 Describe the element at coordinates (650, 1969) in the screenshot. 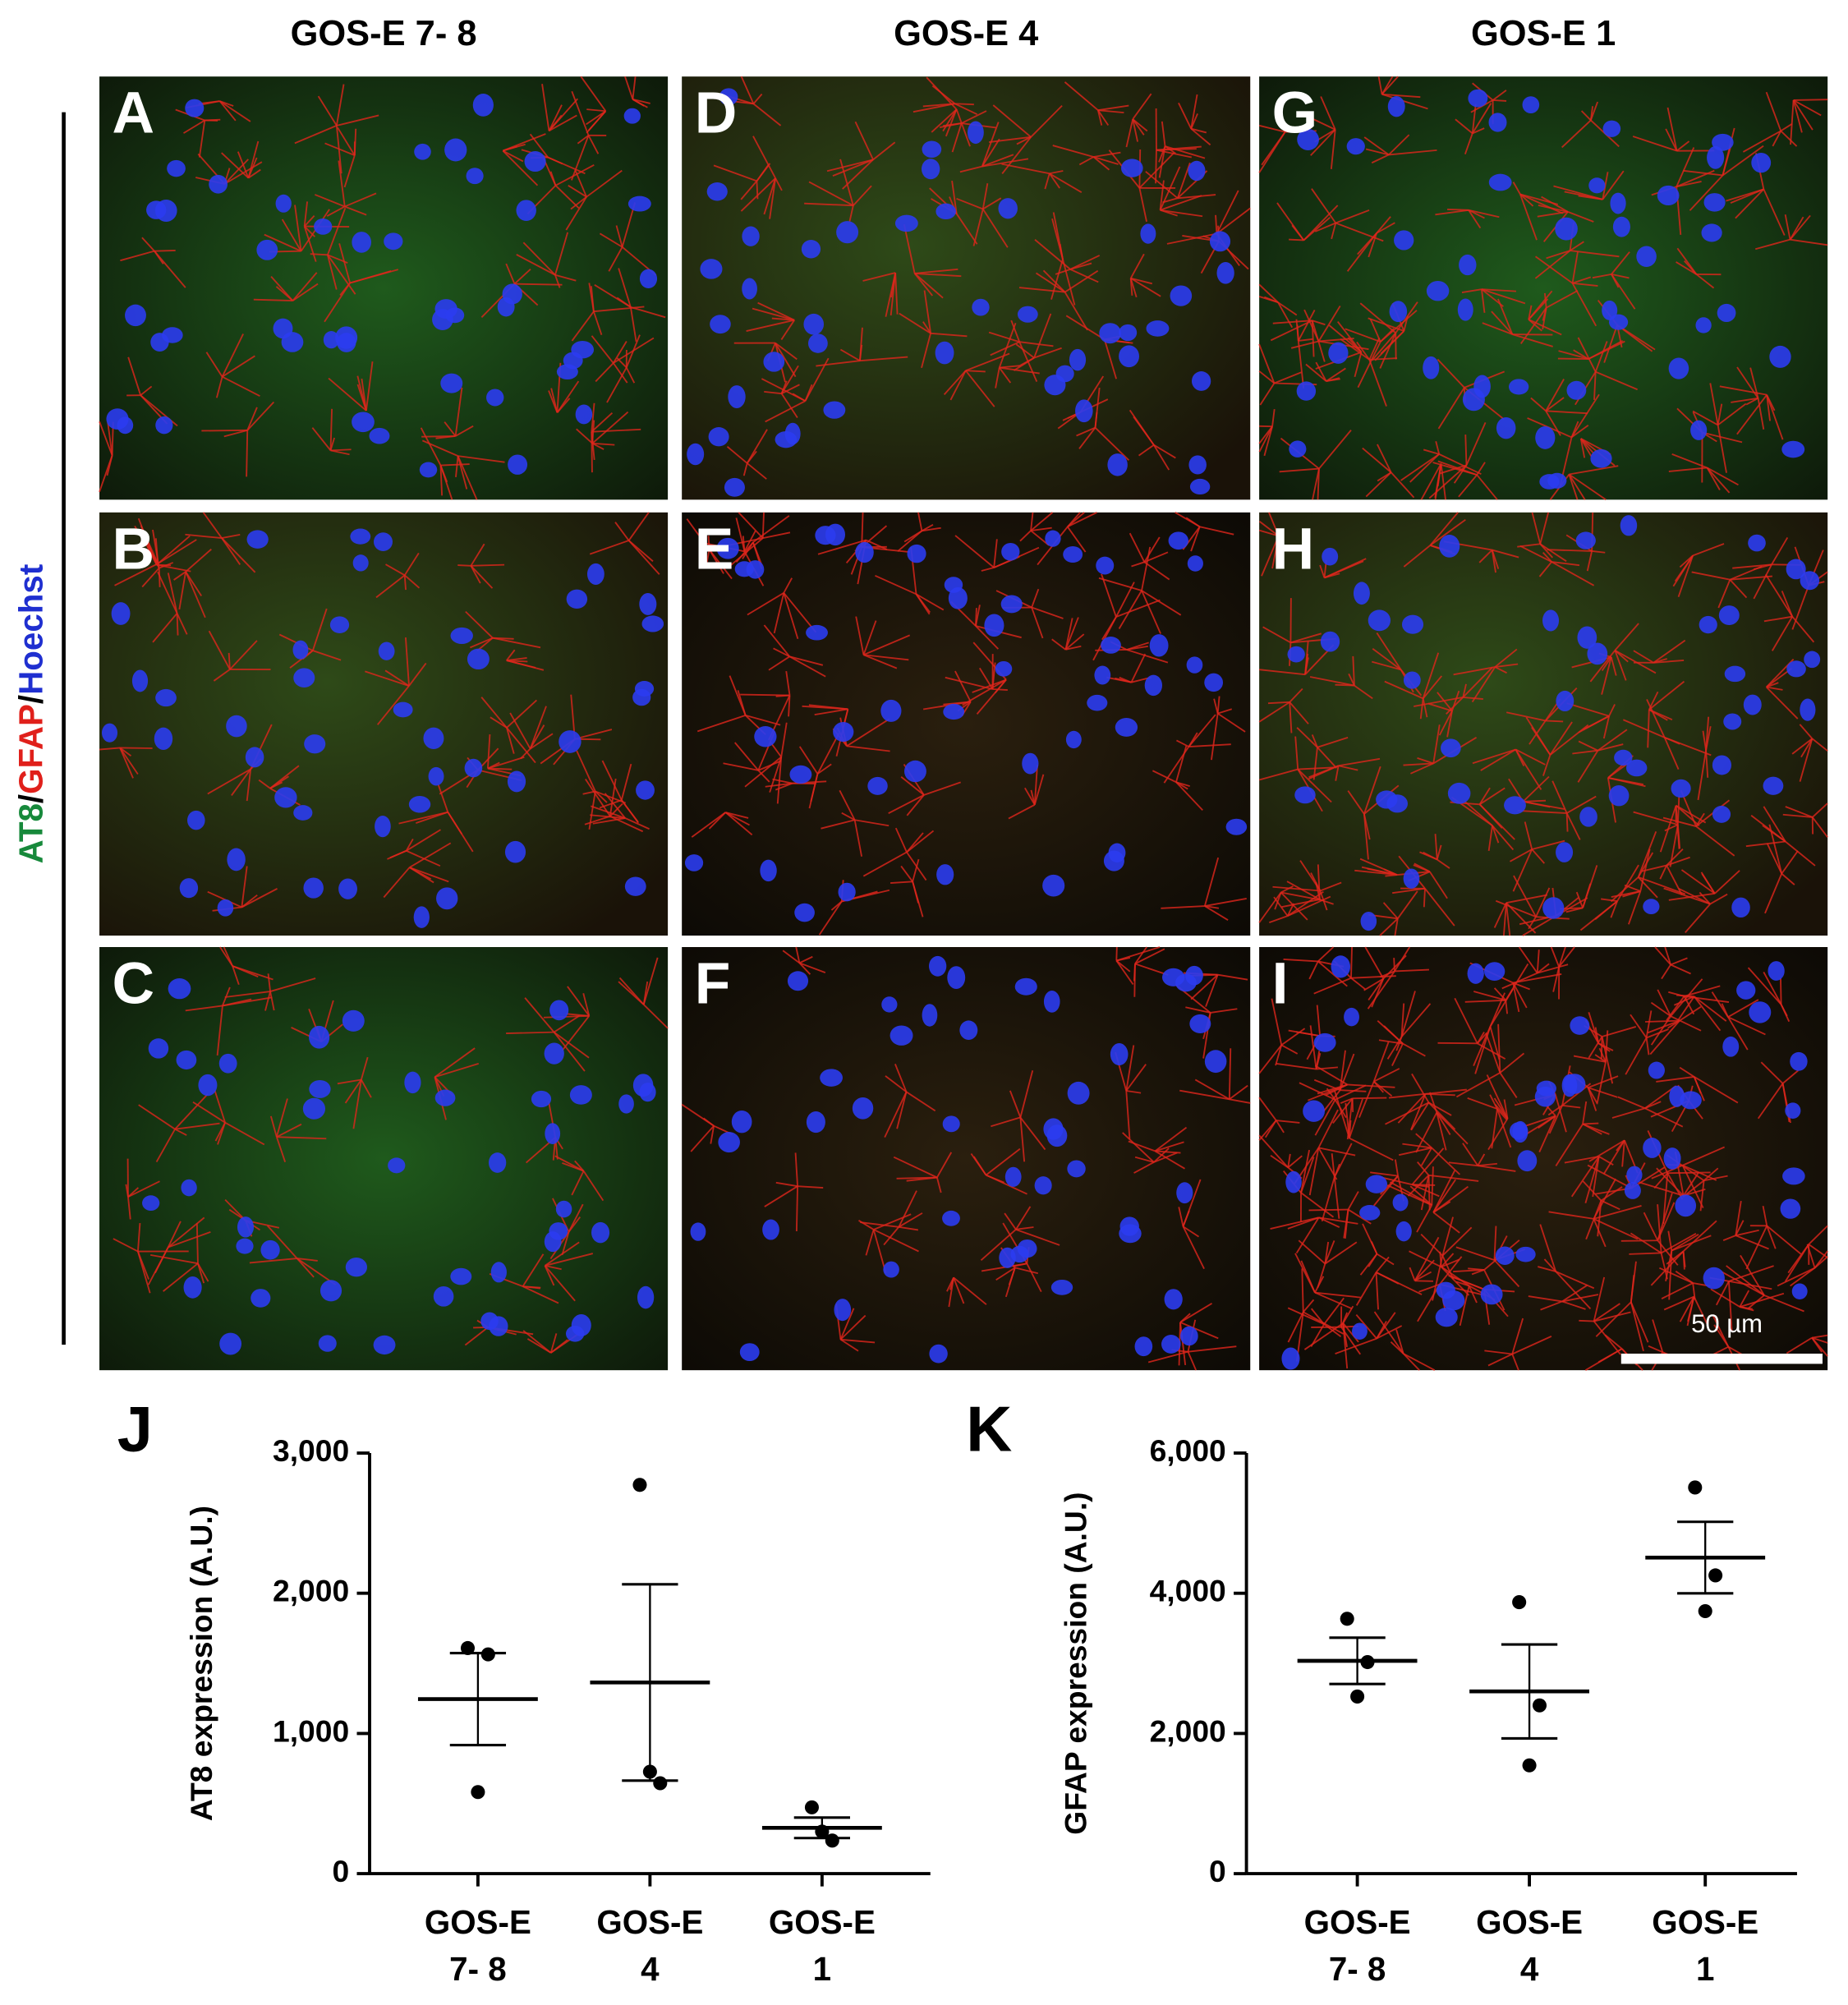

I see `x-tick-label: 4` at that location.